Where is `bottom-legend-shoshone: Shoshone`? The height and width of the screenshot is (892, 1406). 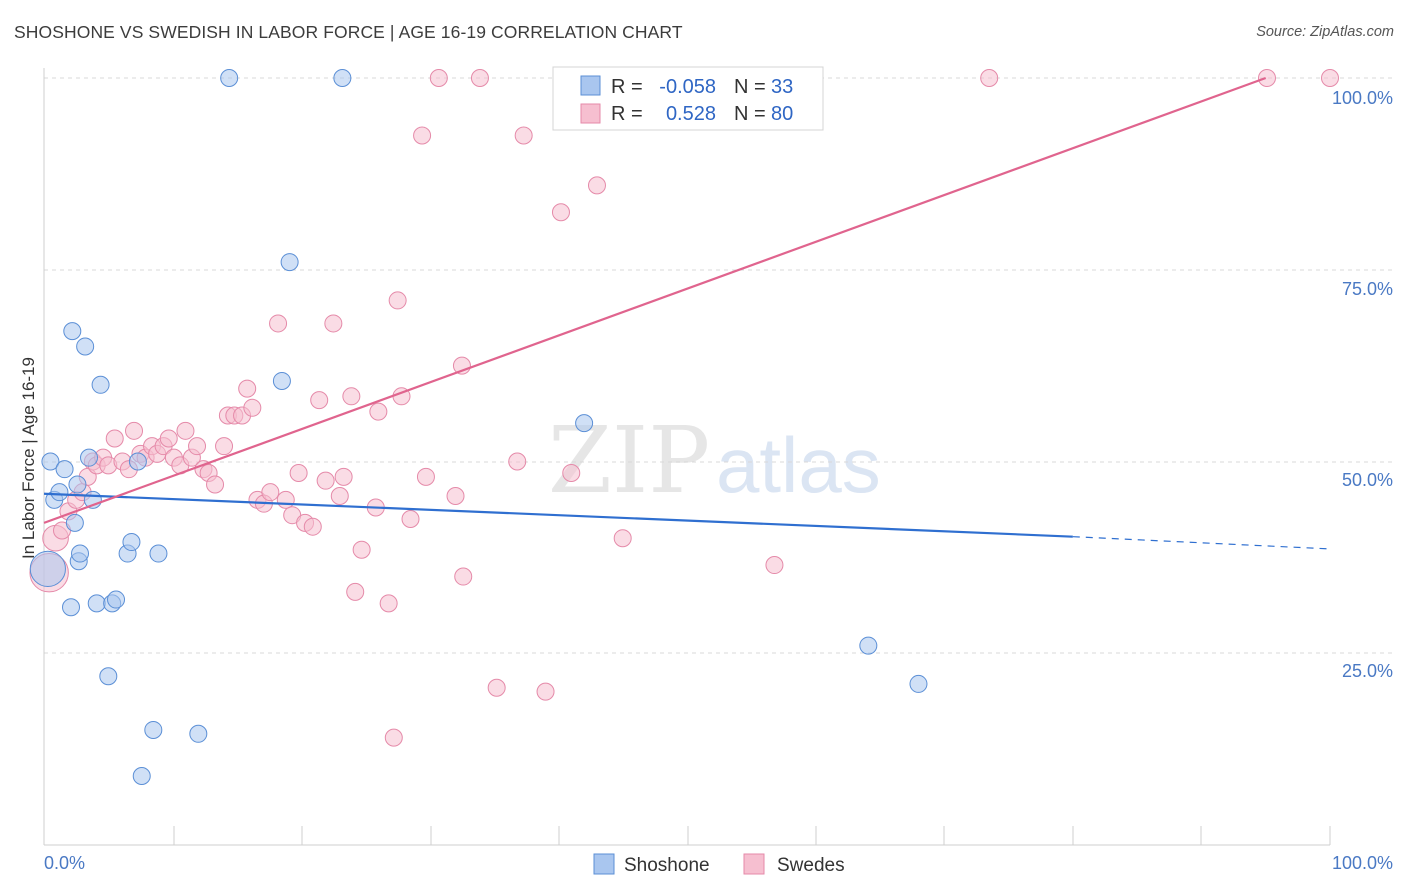
bottom-legend-shoshone: Shoshone is located at coordinates (667, 865).